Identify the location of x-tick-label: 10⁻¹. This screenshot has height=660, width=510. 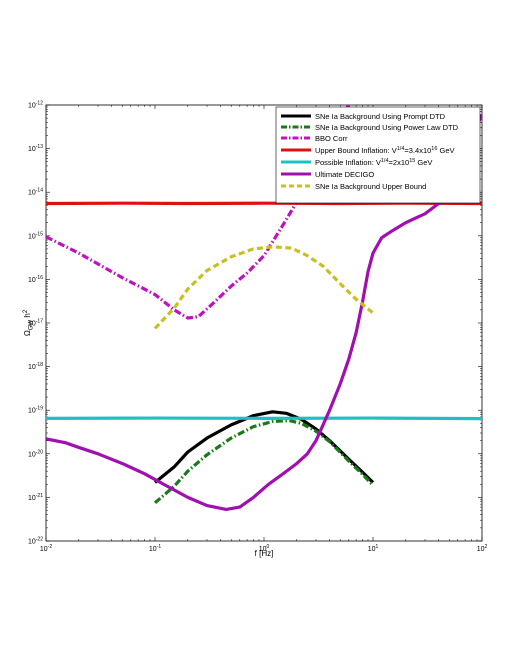
(155, 548).